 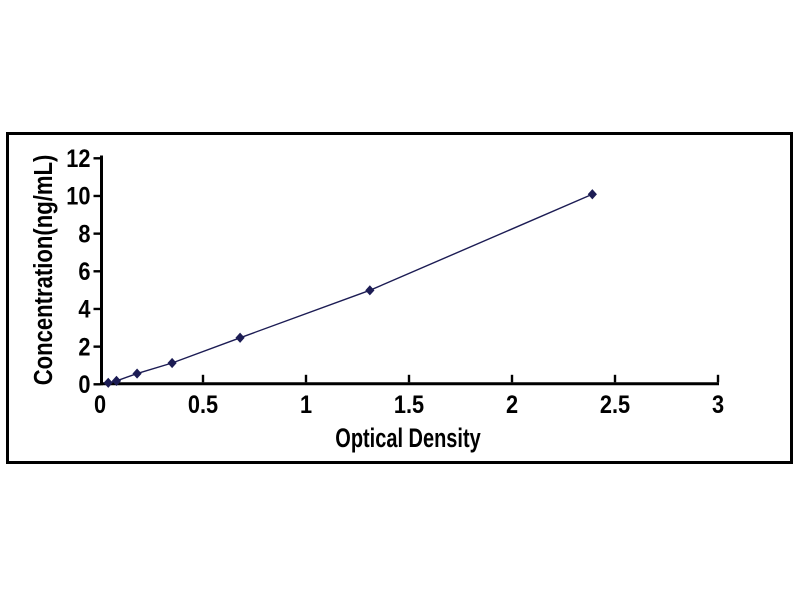 I want to click on y-tick-label-group: 8, so click(x=84, y=234).